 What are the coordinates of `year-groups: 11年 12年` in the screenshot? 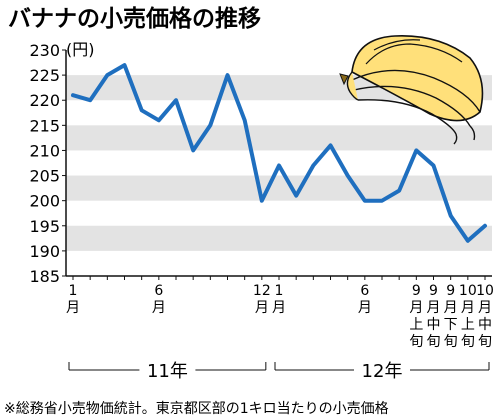 It's located at (279, 371).